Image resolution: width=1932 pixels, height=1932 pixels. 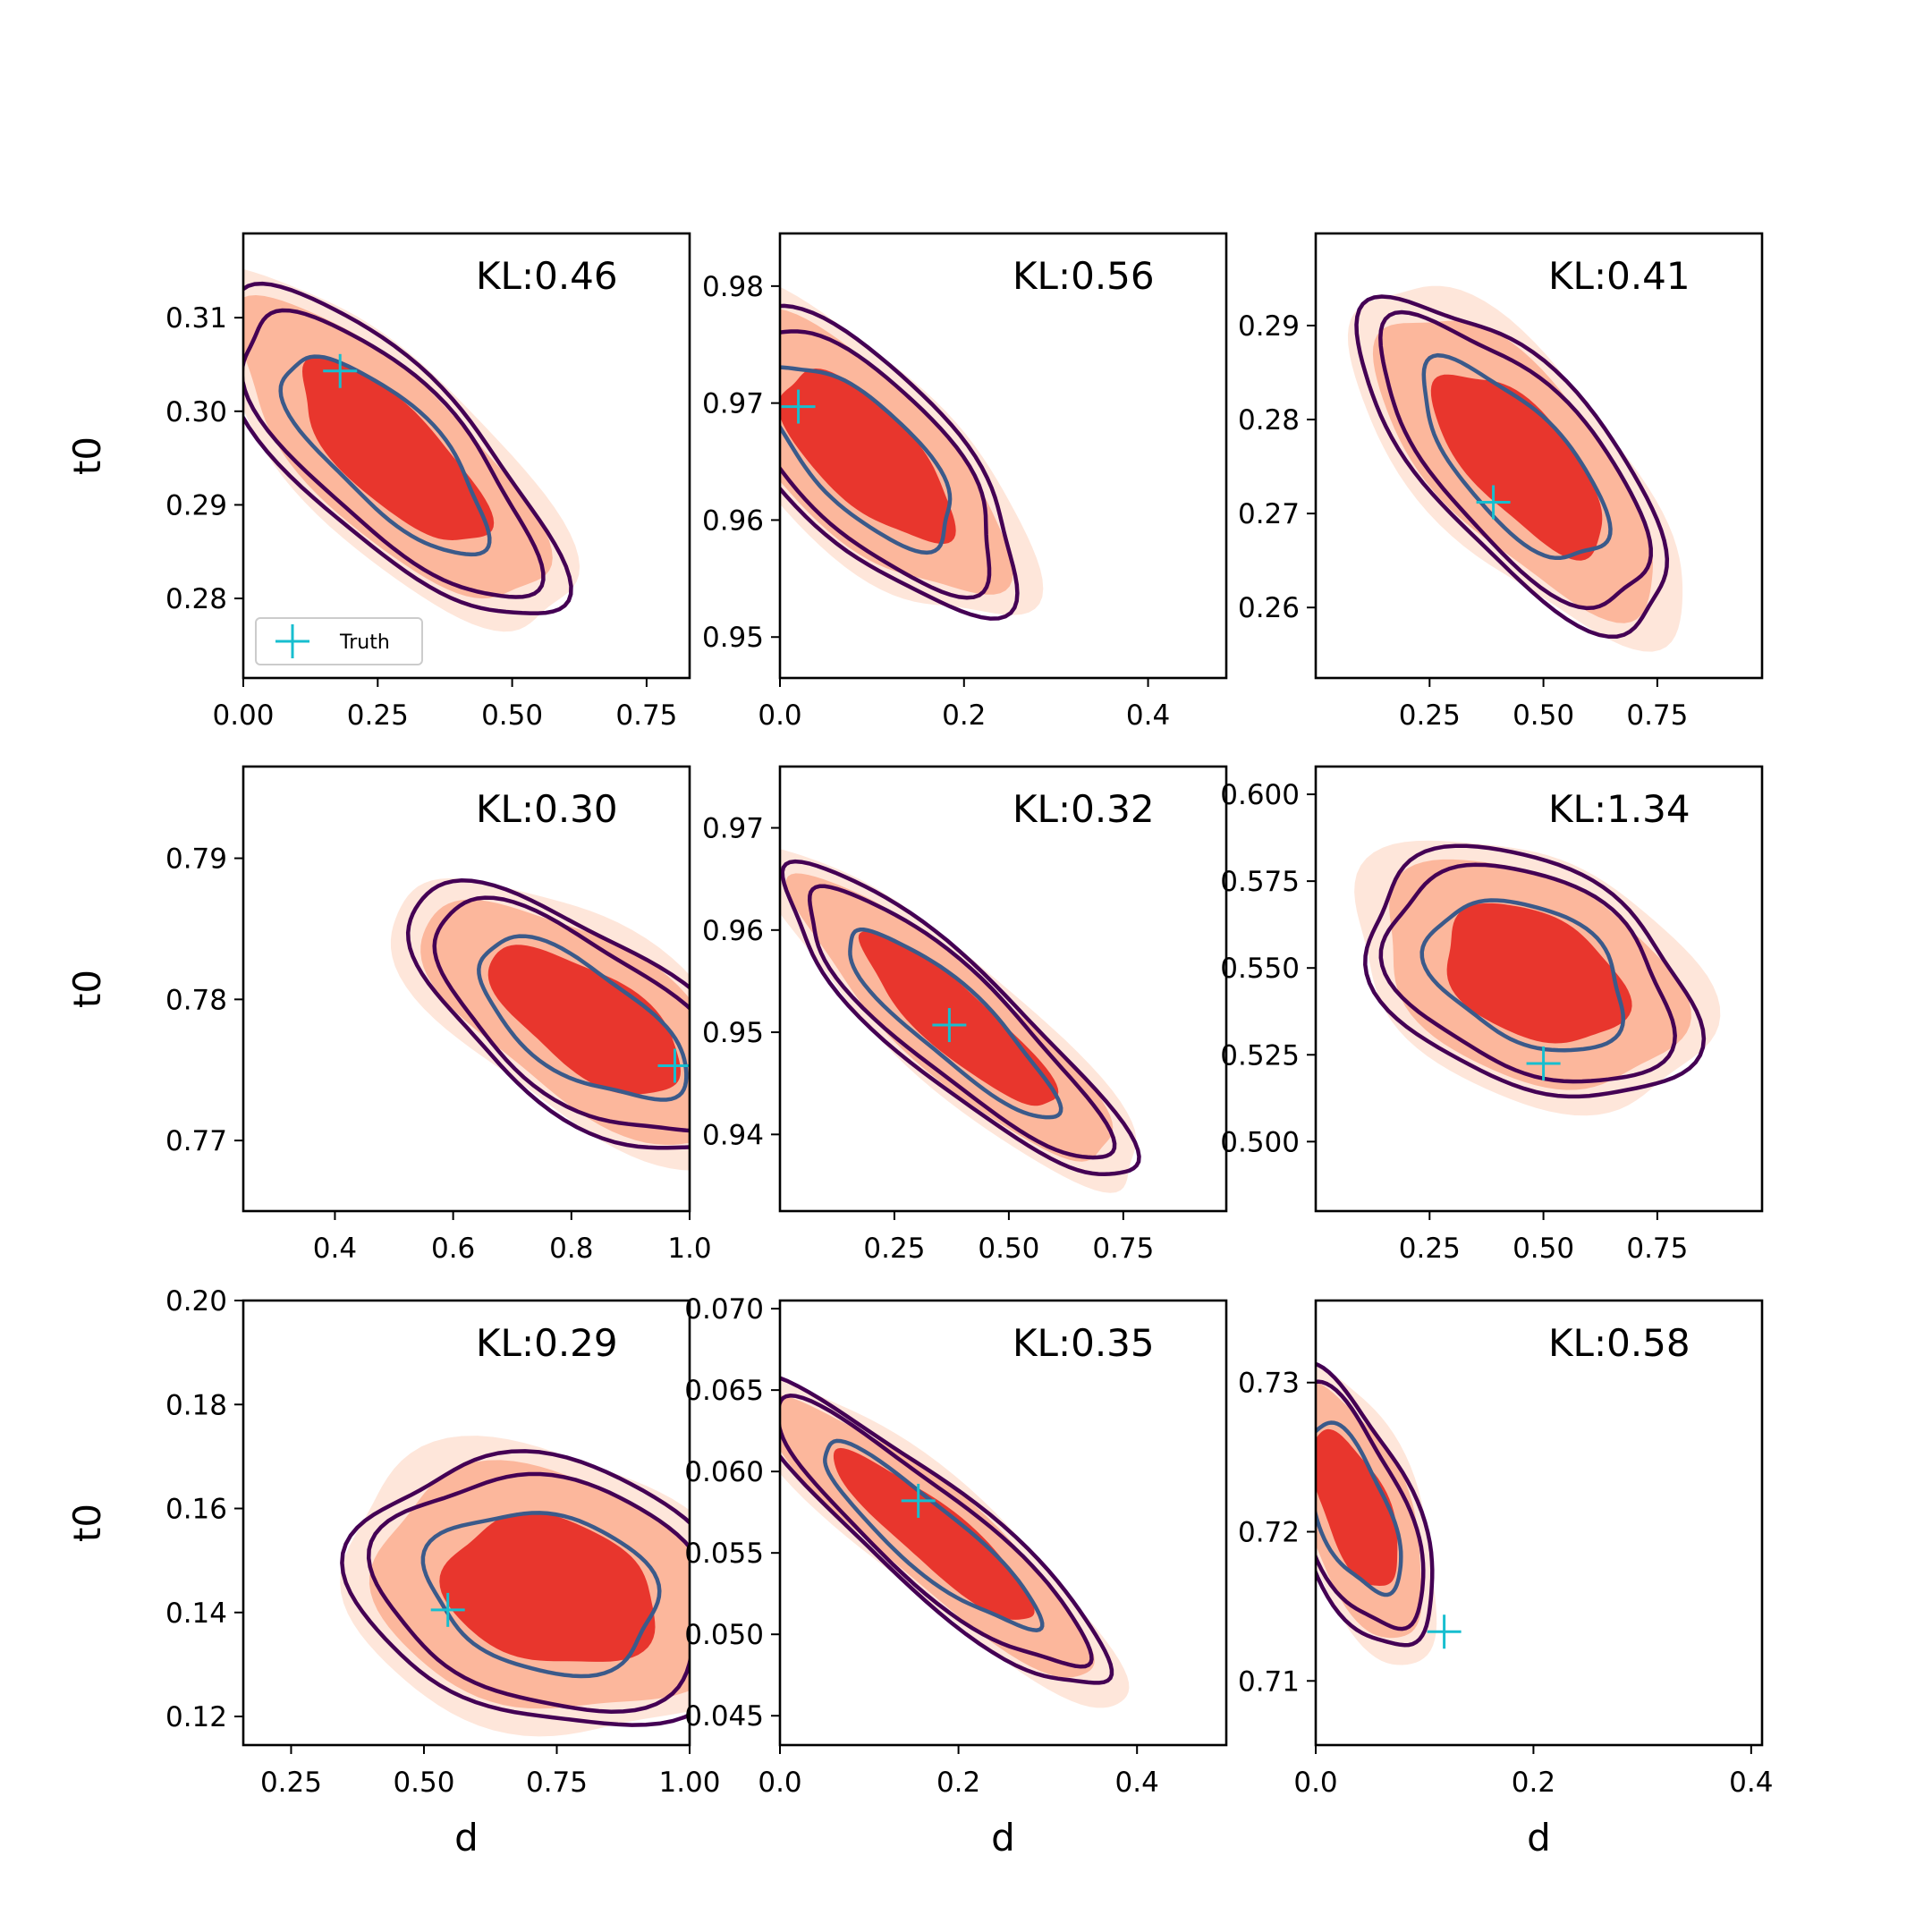 I want to click on kl-annotation: KL:0.56, so click(x=1084, y=276).